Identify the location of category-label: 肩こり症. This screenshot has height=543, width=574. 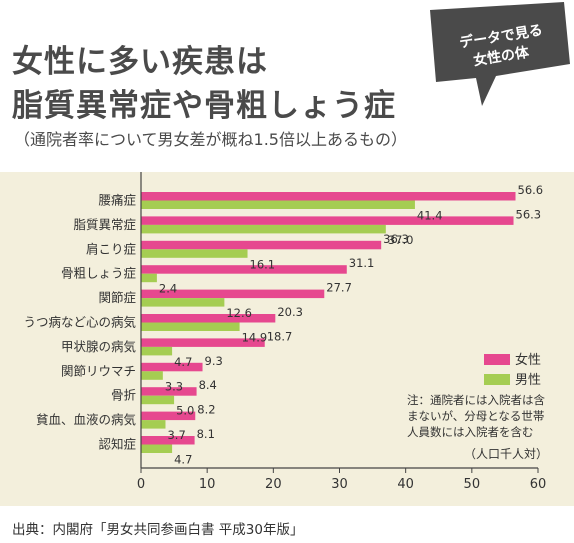
(111, 248).